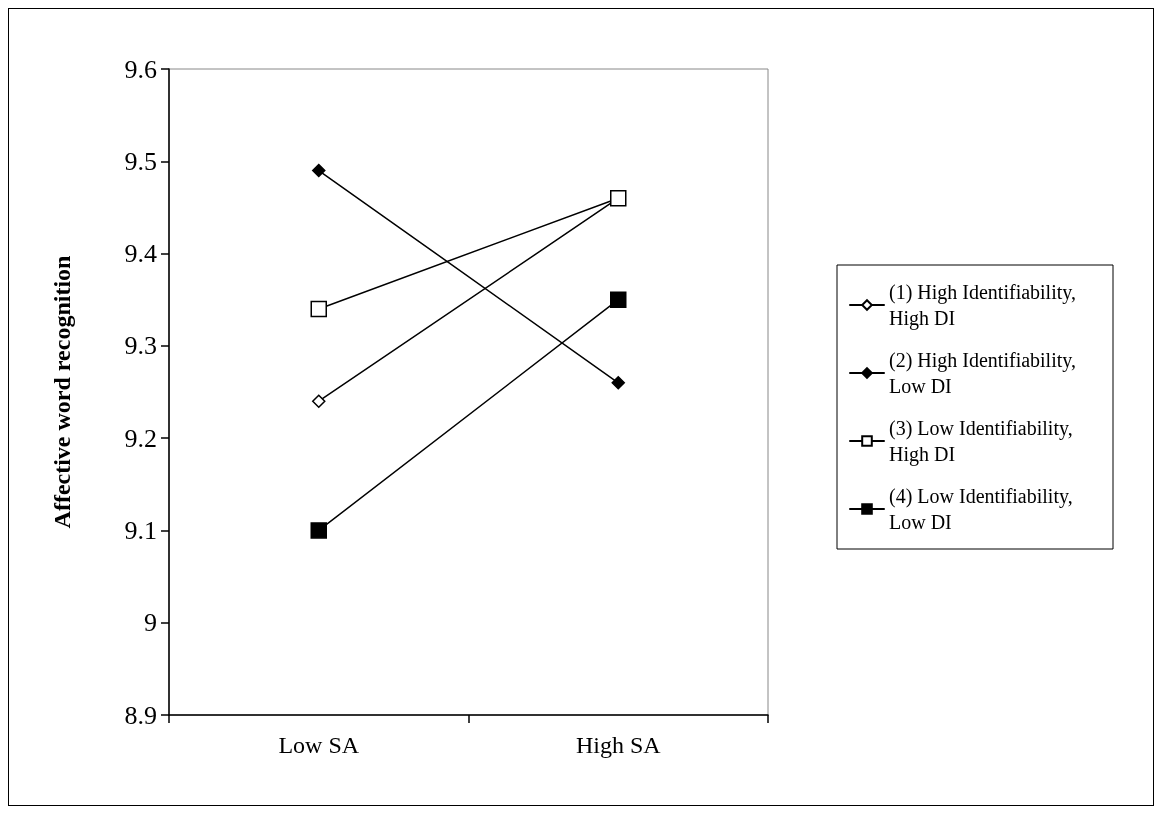 The height and width of the screenshot is (814, 1162). What do you see at coordinates (140, 715) in the screenshot?
I see `y-tick-label: 8.9` at bounding box center [140, 715].